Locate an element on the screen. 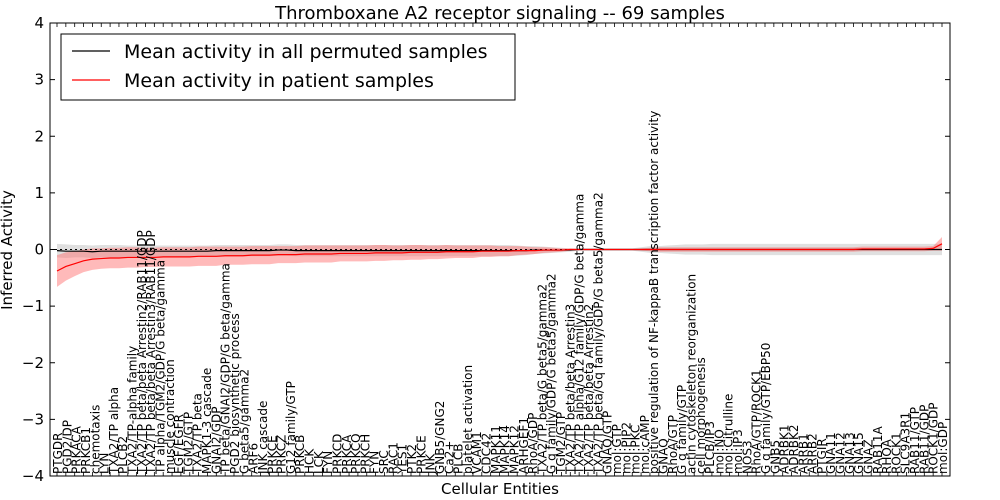  category-label: mol:PKC is located at coordinates (636, 449).